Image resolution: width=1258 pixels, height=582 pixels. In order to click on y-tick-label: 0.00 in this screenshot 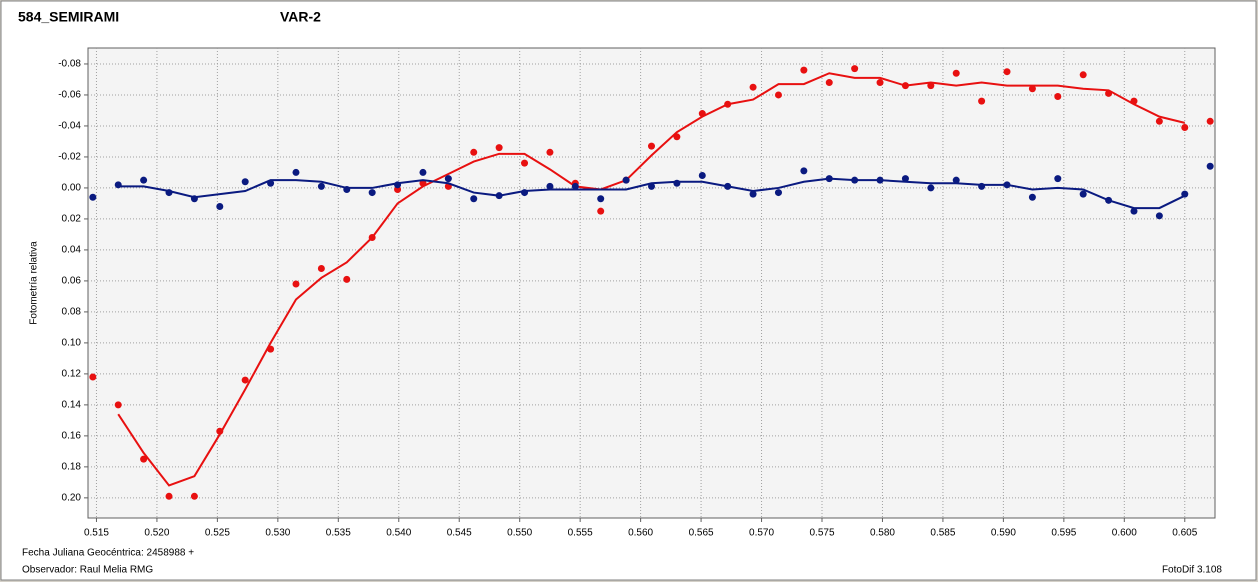, I will do `click(72, 188)`.